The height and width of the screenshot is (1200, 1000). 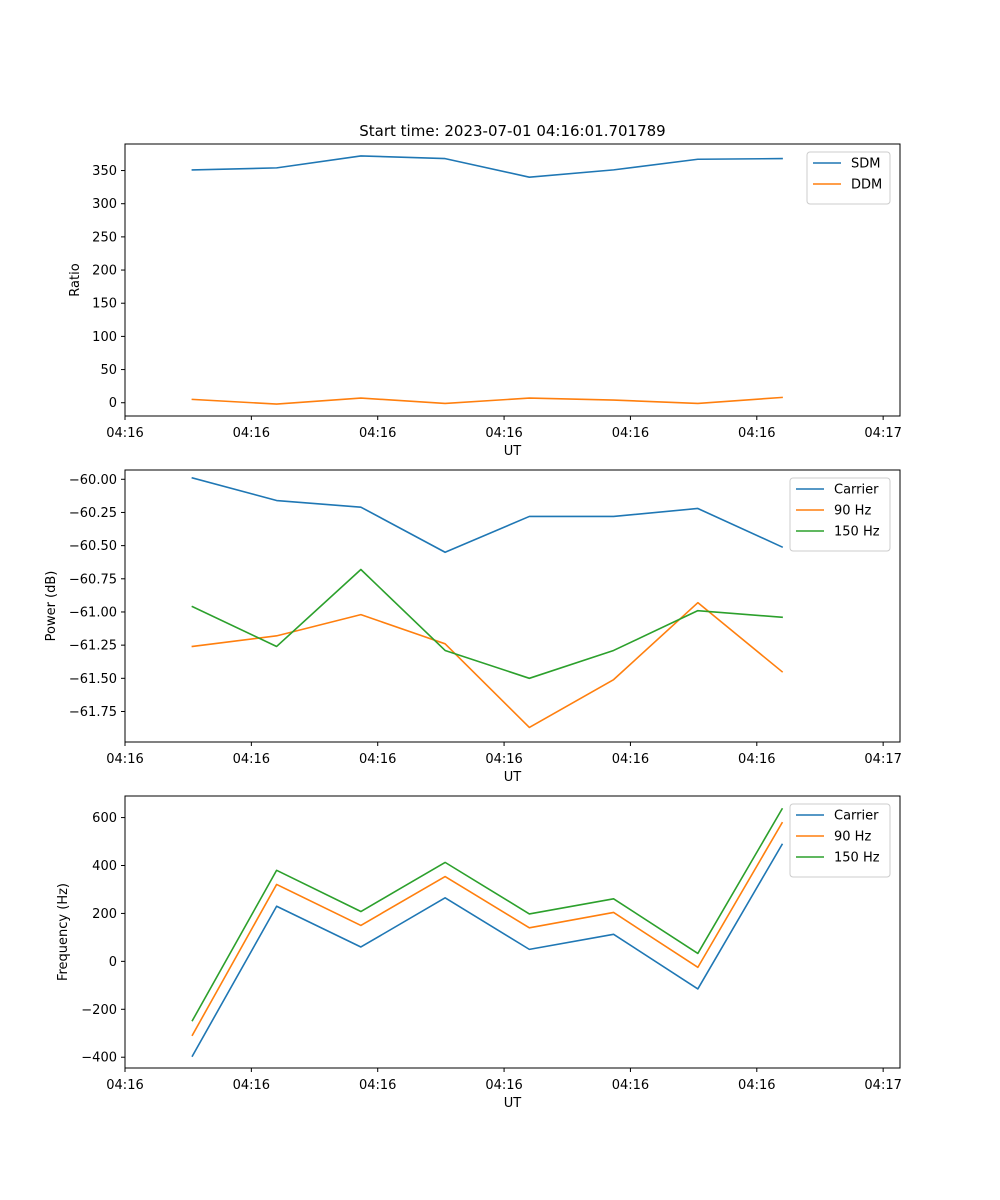 I want to click on chart-2-series-carrier-line, so click(x=487, y=515).